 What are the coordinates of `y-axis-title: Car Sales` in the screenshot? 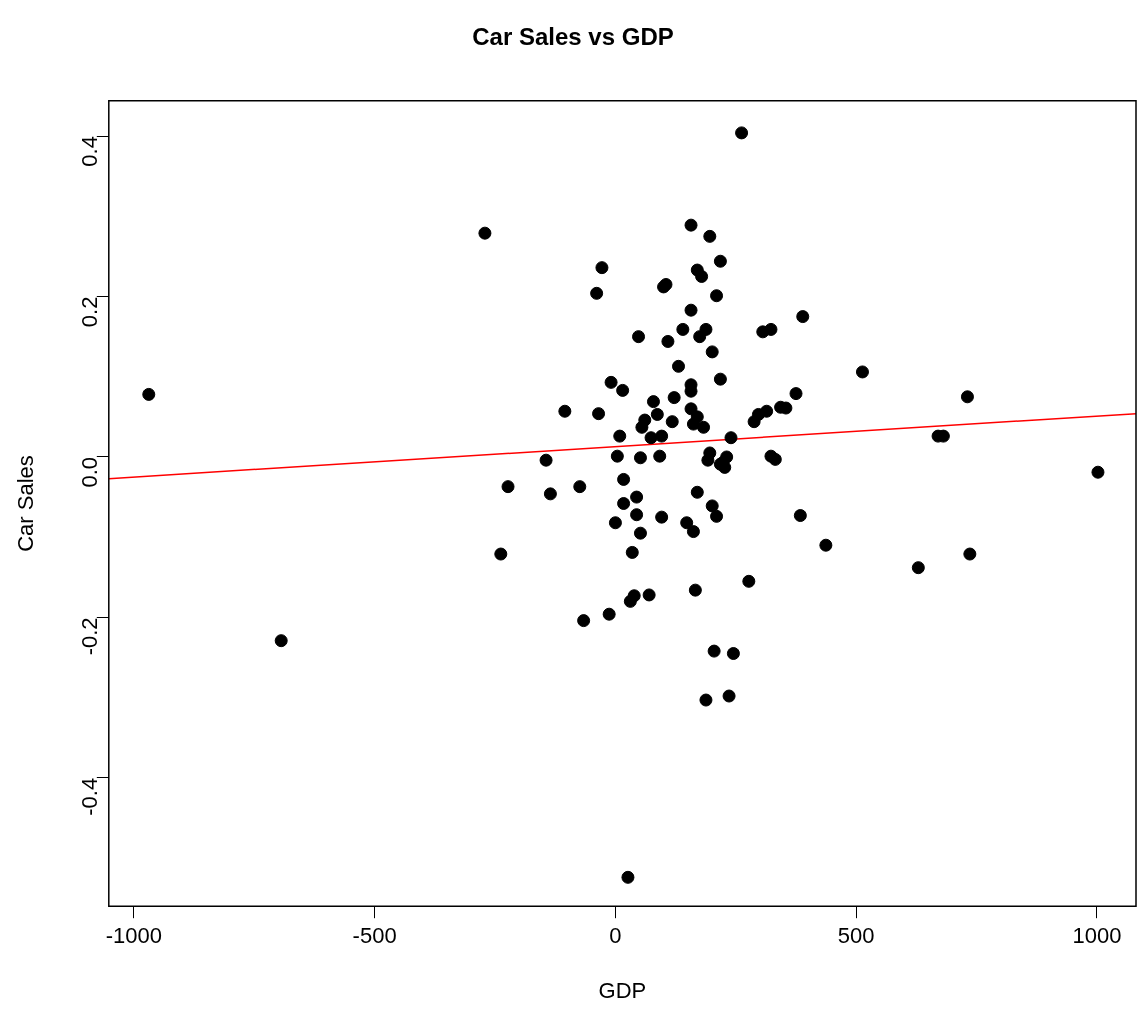 It's located at (26, 503).